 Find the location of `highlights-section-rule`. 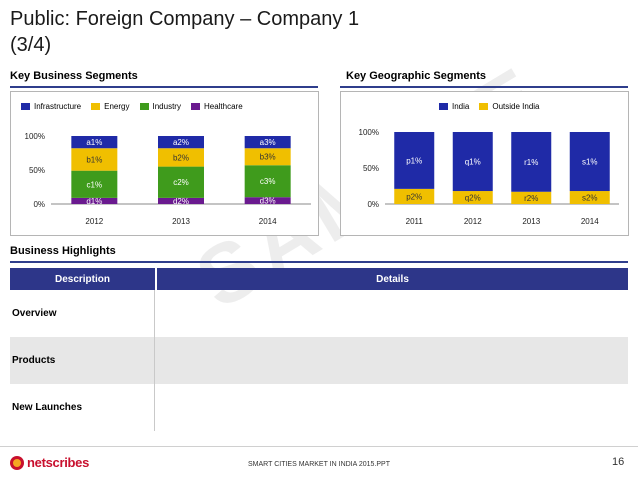

highlights-section-rule is located at coordinates (319, 262).